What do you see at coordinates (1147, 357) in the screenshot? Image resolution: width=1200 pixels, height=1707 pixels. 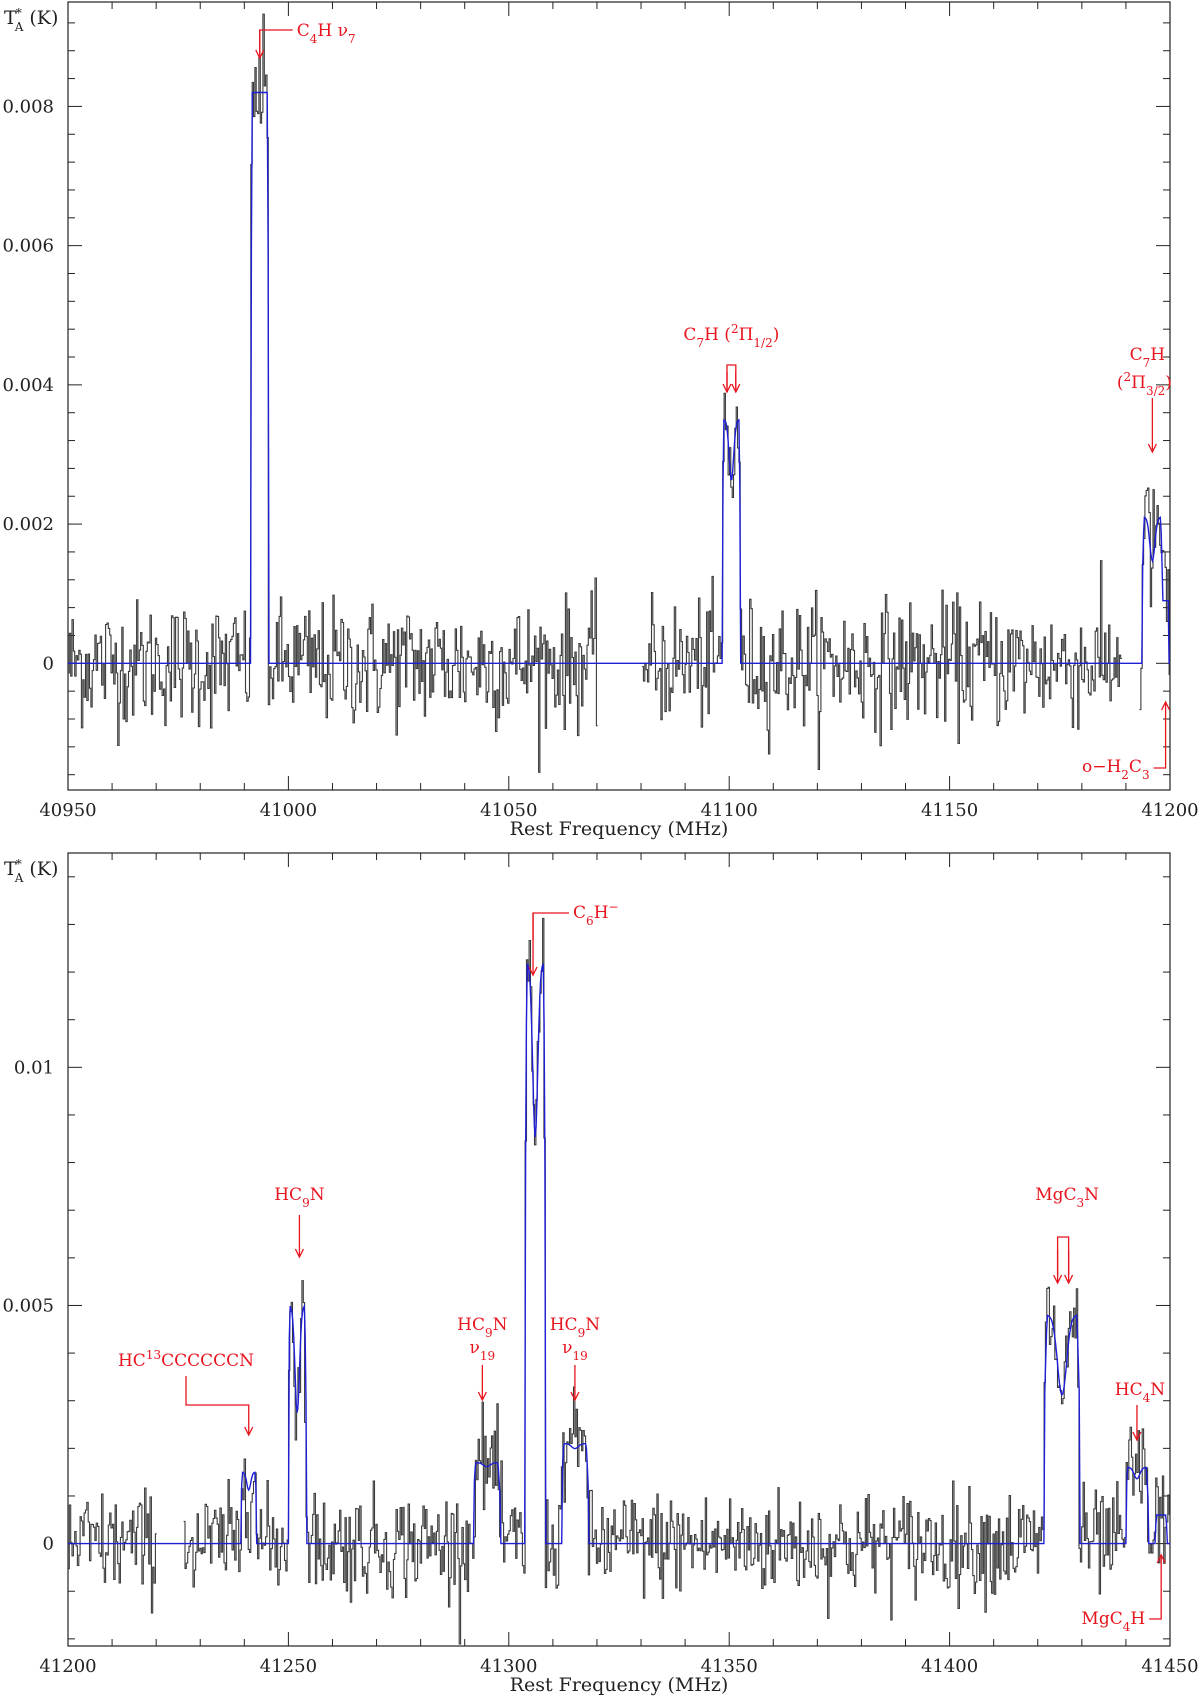 I see `annotation-text: C7H` at bounding box center [1147, 357].